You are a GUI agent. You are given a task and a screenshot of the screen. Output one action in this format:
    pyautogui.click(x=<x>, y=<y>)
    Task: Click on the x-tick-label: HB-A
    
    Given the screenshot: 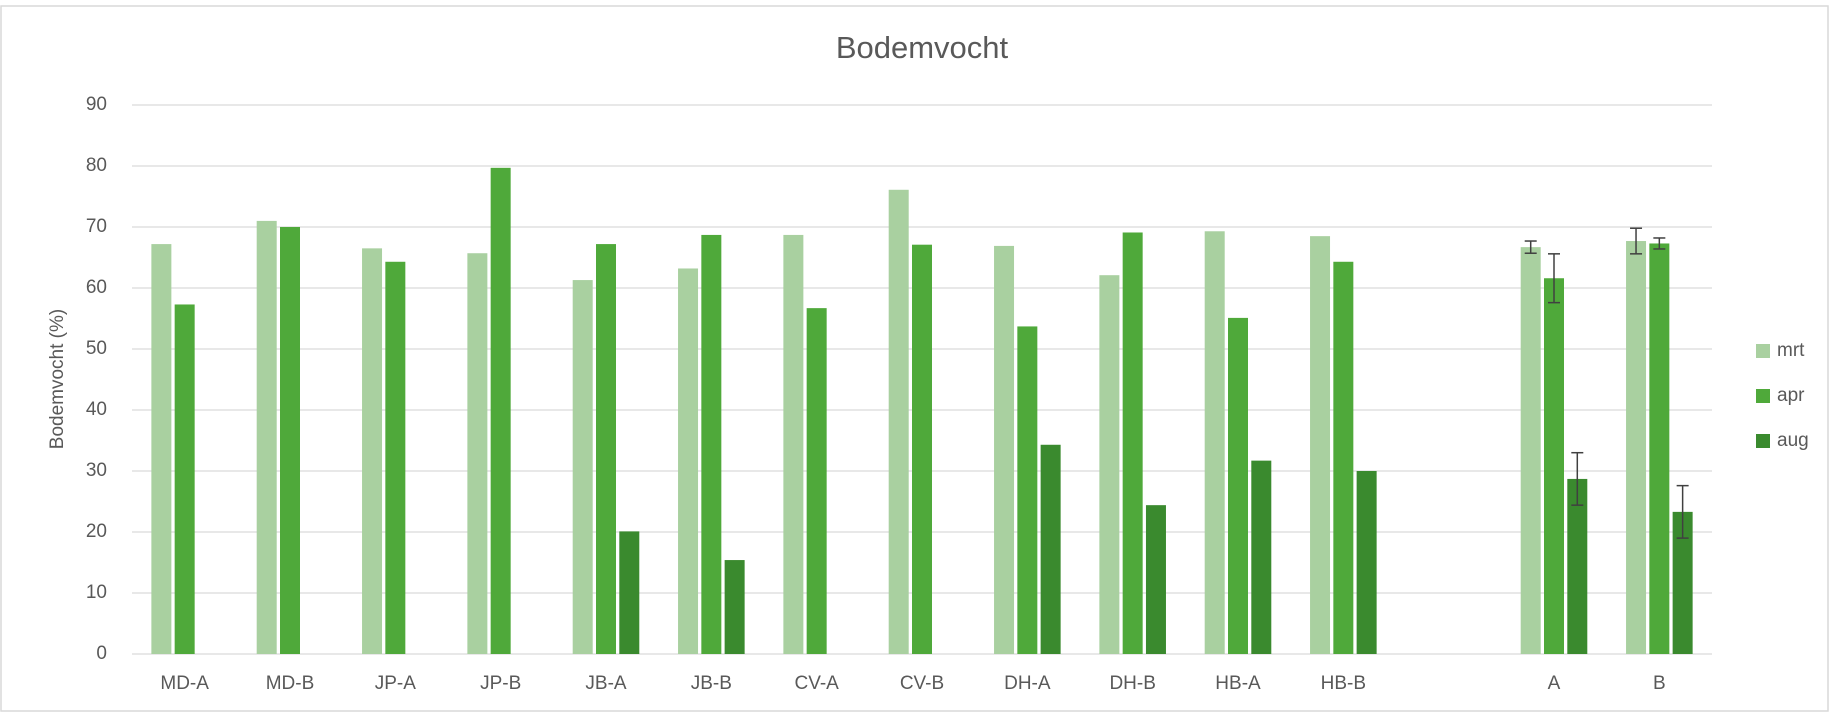 What is the action you would take?
    pyautogui.click(x=1238, y=683)
    